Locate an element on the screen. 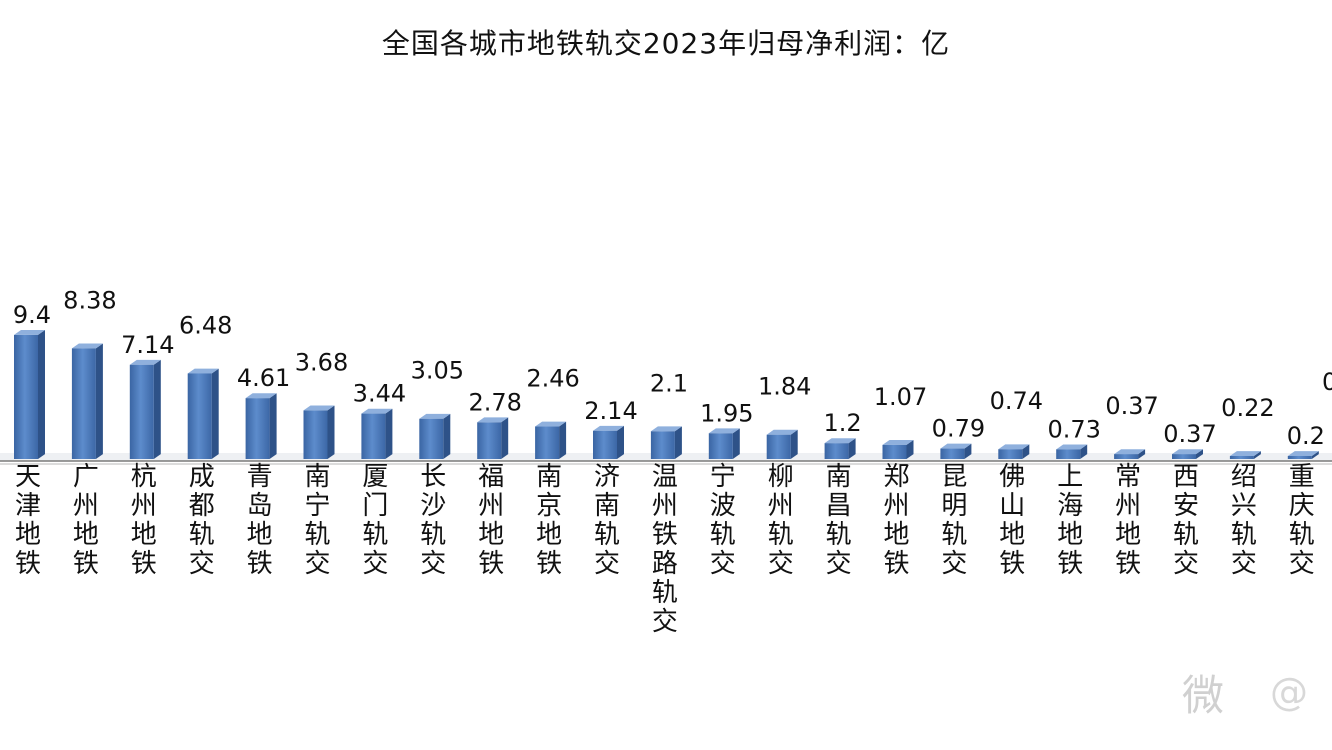 The width and height of the screenshot is (1332, 750). category-label: 天津地铁 is located at coordinates (28, 520).